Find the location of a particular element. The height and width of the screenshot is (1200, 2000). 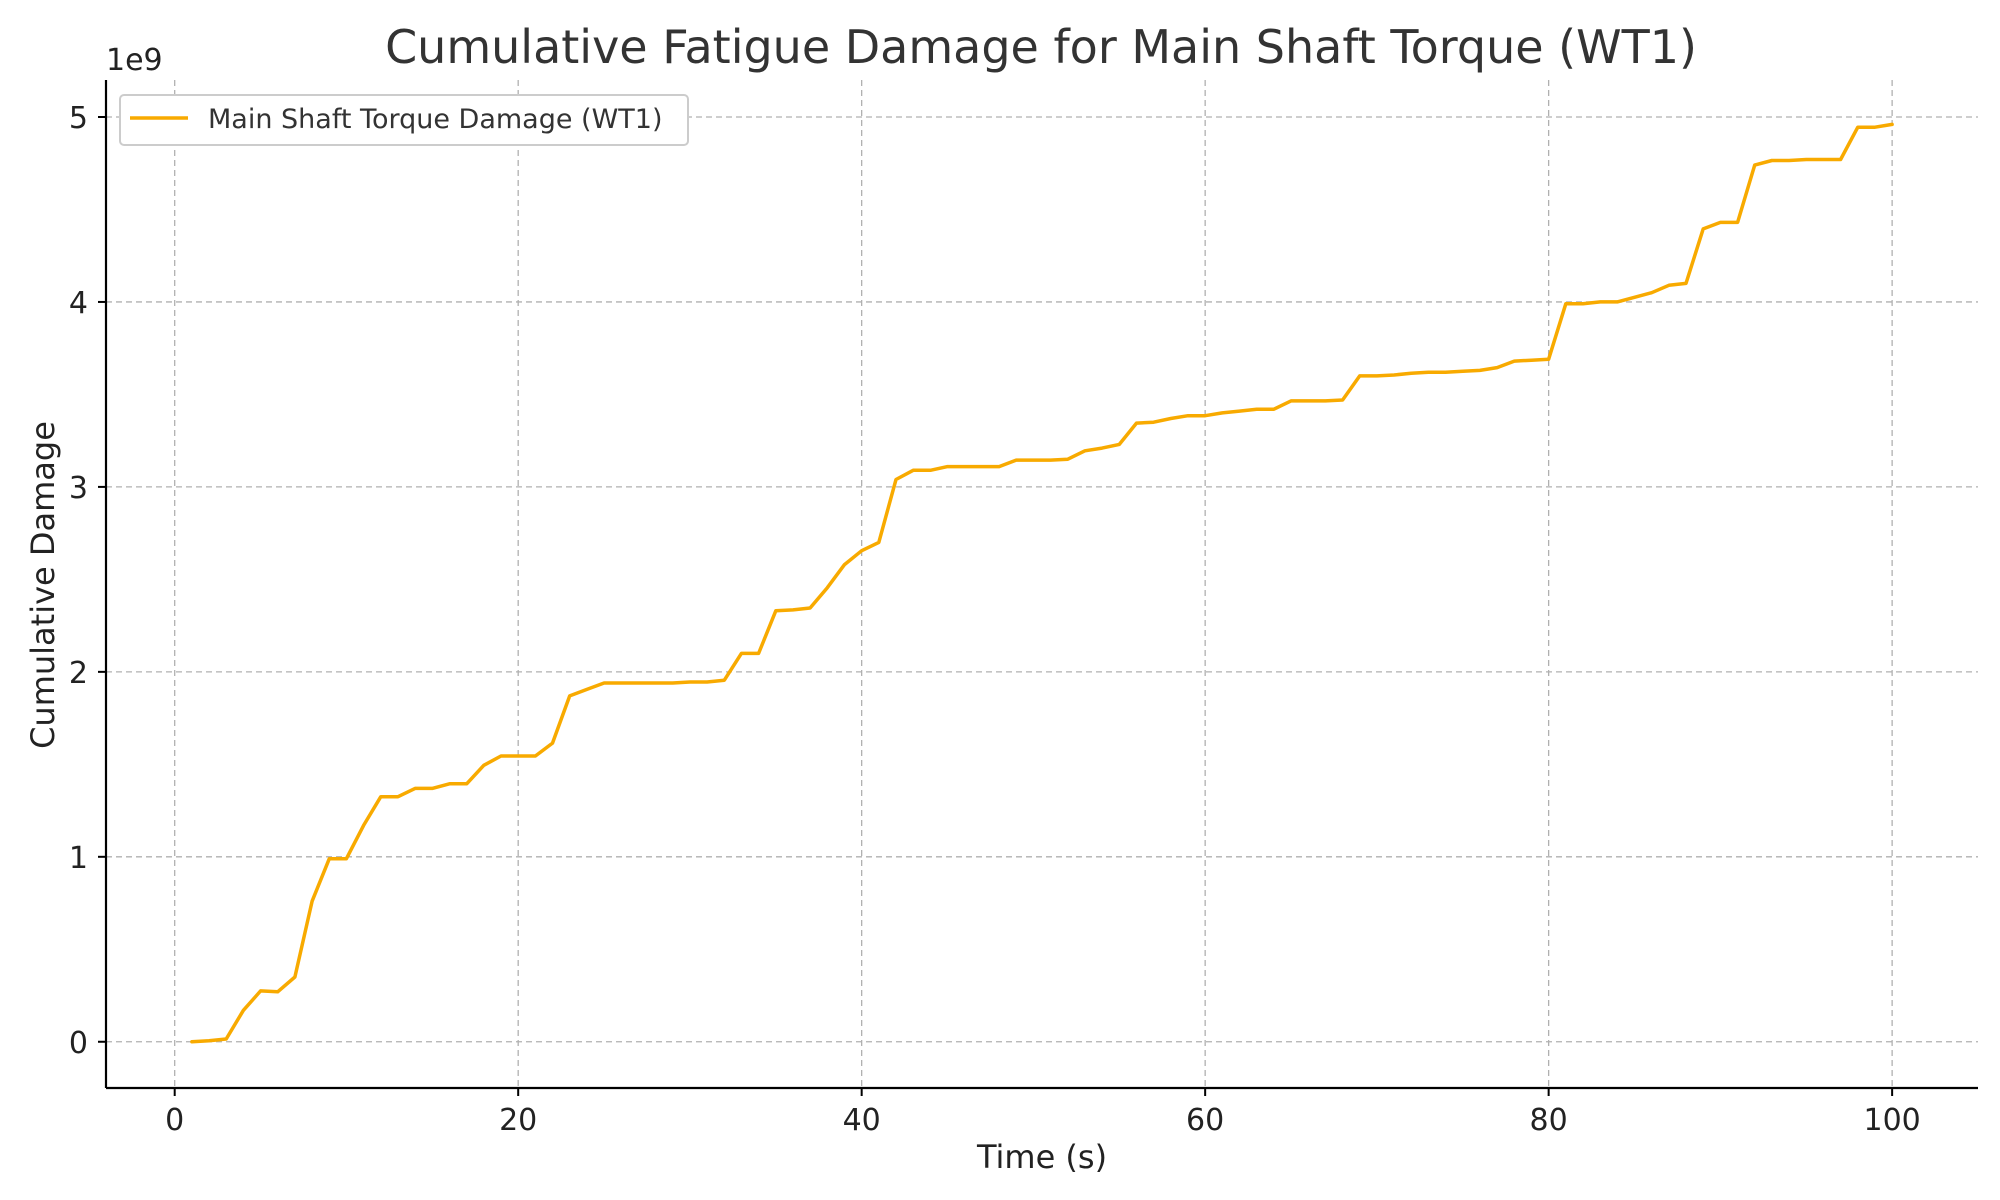

x-tick-label: 100 is located at coordinates (1891, 1120).